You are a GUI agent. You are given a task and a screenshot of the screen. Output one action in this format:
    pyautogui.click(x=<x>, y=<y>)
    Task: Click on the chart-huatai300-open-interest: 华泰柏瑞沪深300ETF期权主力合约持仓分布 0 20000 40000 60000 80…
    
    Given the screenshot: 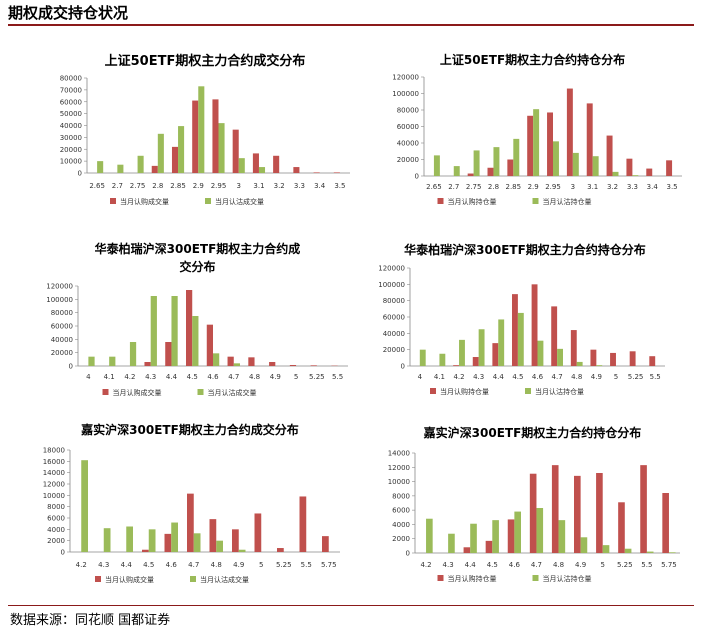 What is the action you would take?
    pyautogui.click(x=521, y=319)
    